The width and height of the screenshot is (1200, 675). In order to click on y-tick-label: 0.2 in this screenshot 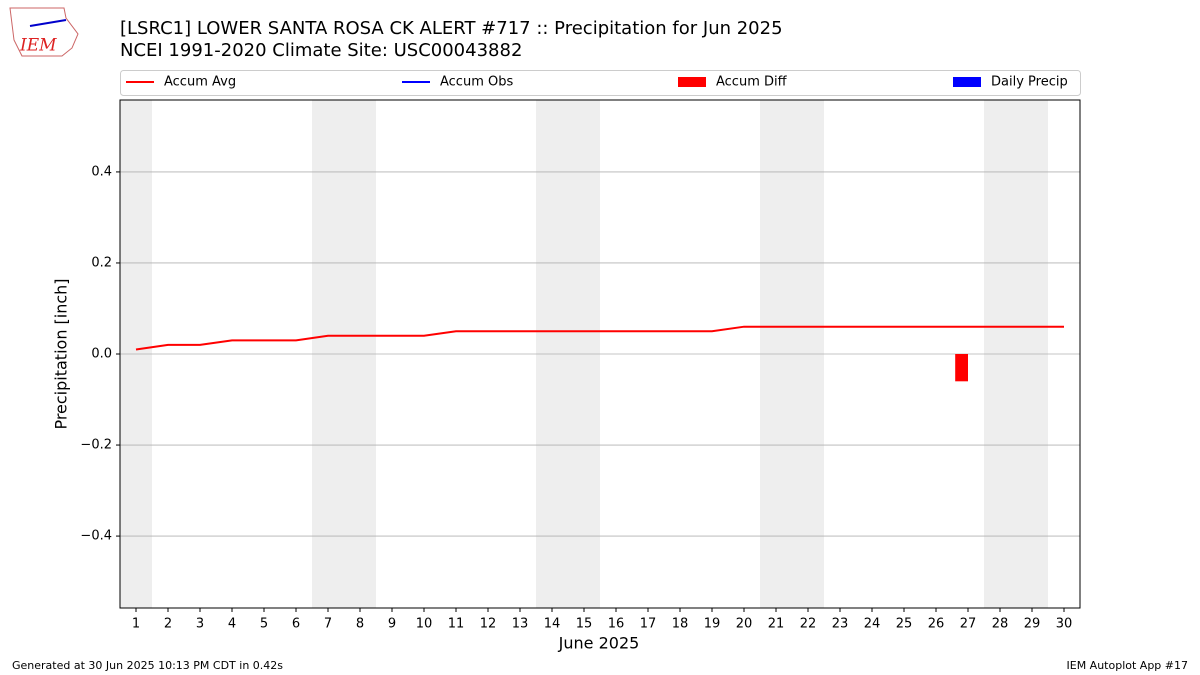, I will do `click(101, 262)`.